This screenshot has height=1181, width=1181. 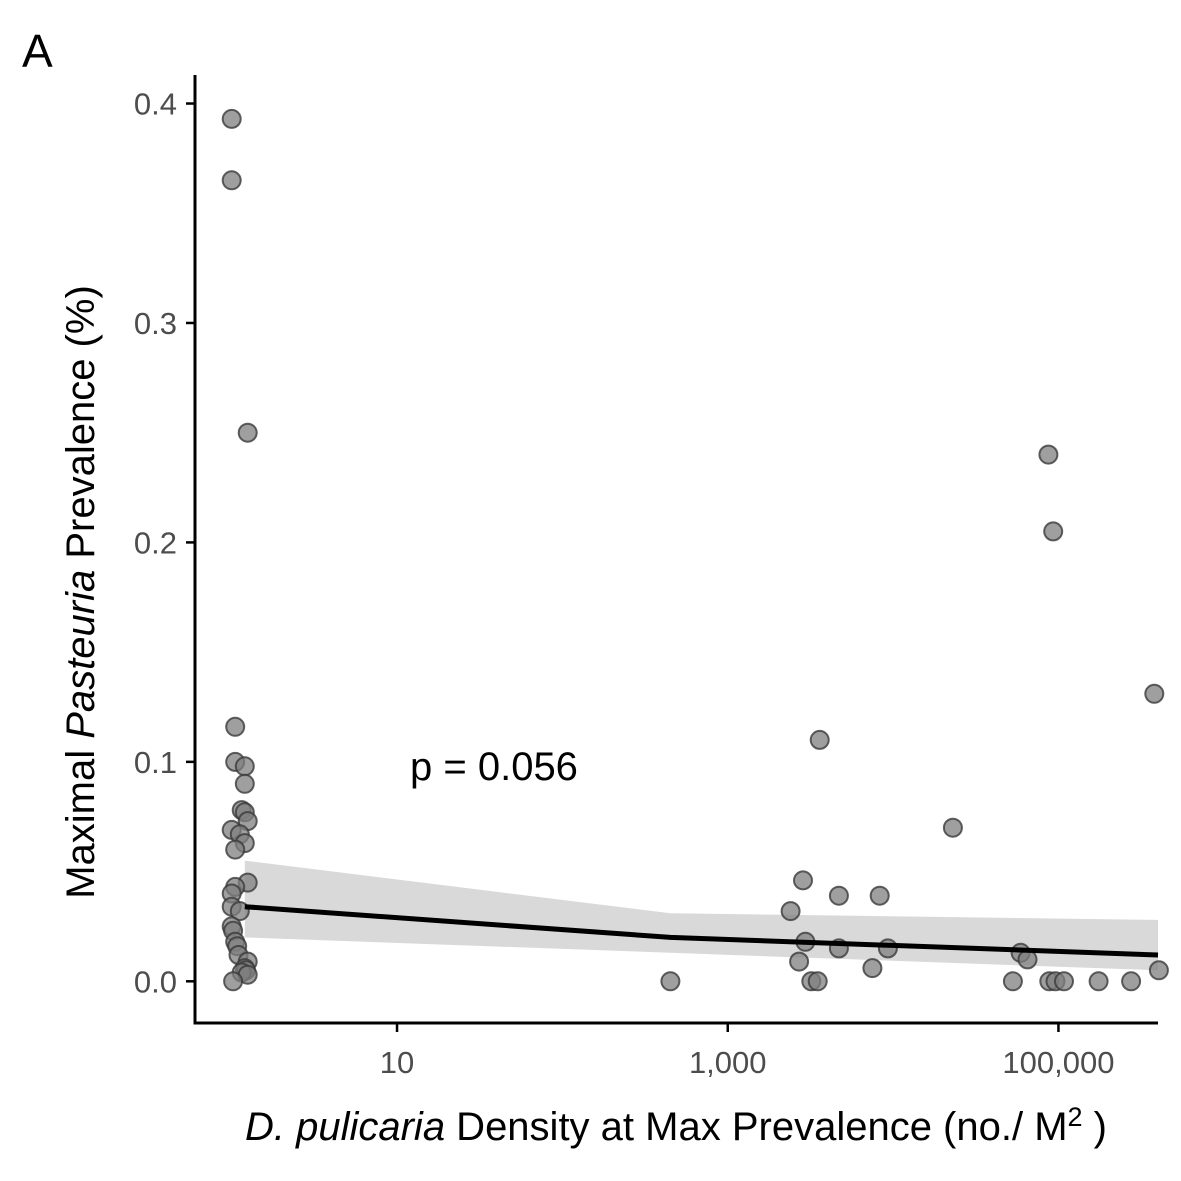 I want to click on y-axis-title-italic: Pasteuria, so click(x=81, y=654).